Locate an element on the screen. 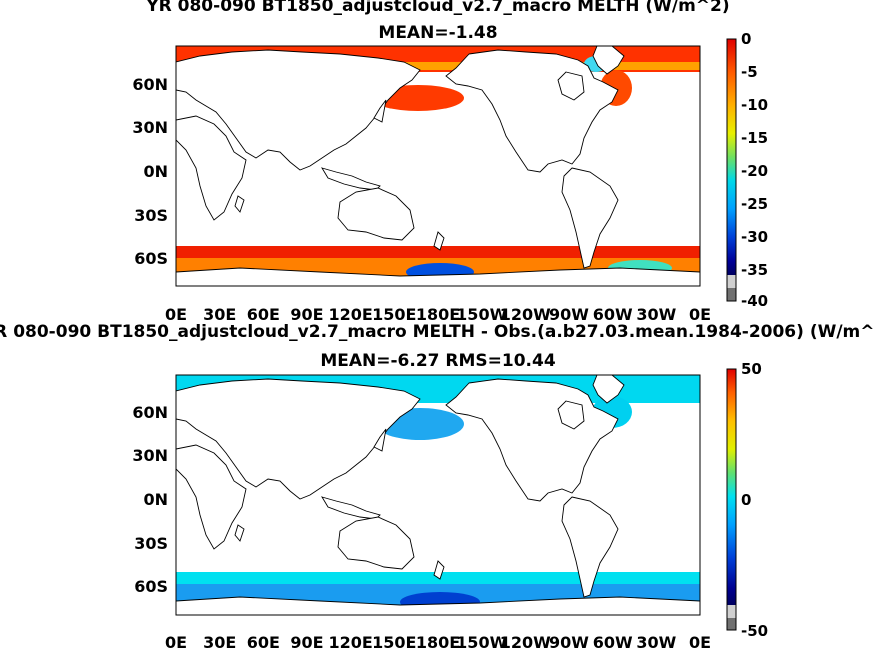  chart1-y-tick: 60S is located at coordinates (151, 258).